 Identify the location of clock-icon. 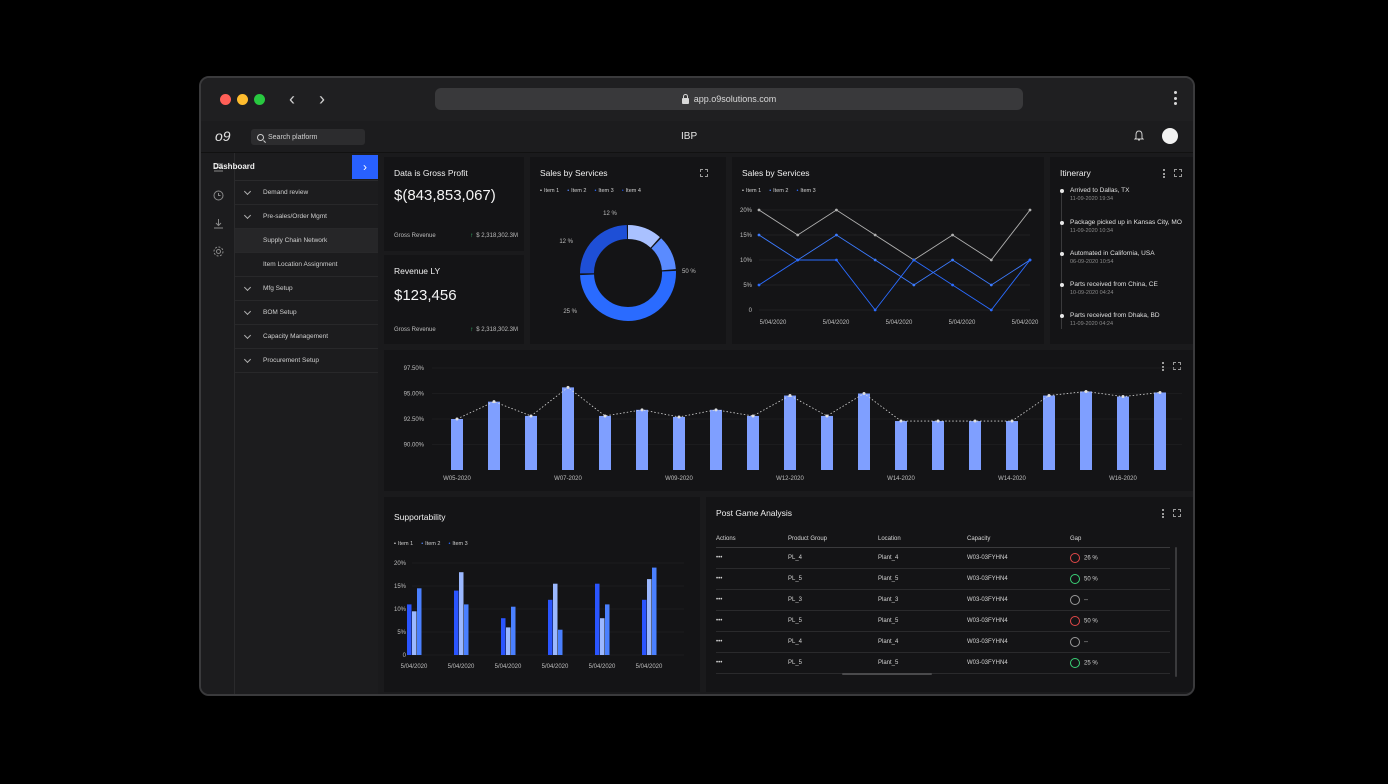
(218, 195).